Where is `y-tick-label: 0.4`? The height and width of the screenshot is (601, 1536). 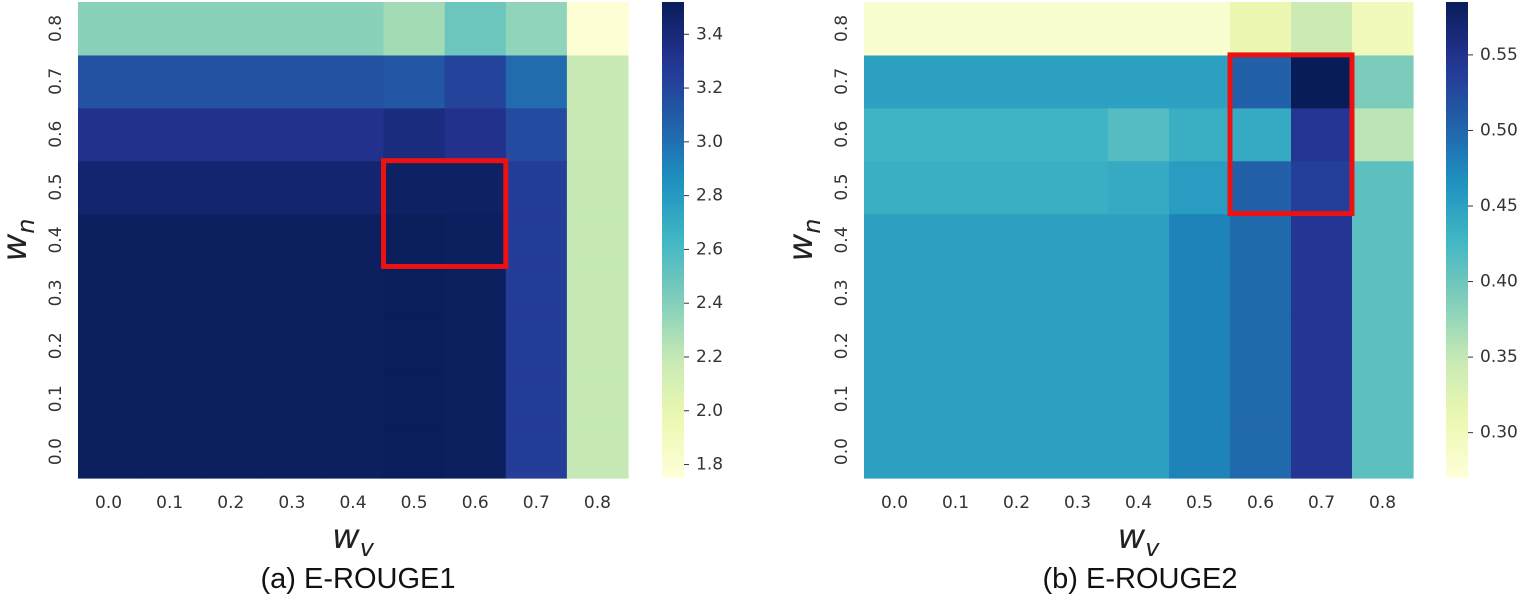 y-tick-label: 0.4 is located at coordinates (842, 239).